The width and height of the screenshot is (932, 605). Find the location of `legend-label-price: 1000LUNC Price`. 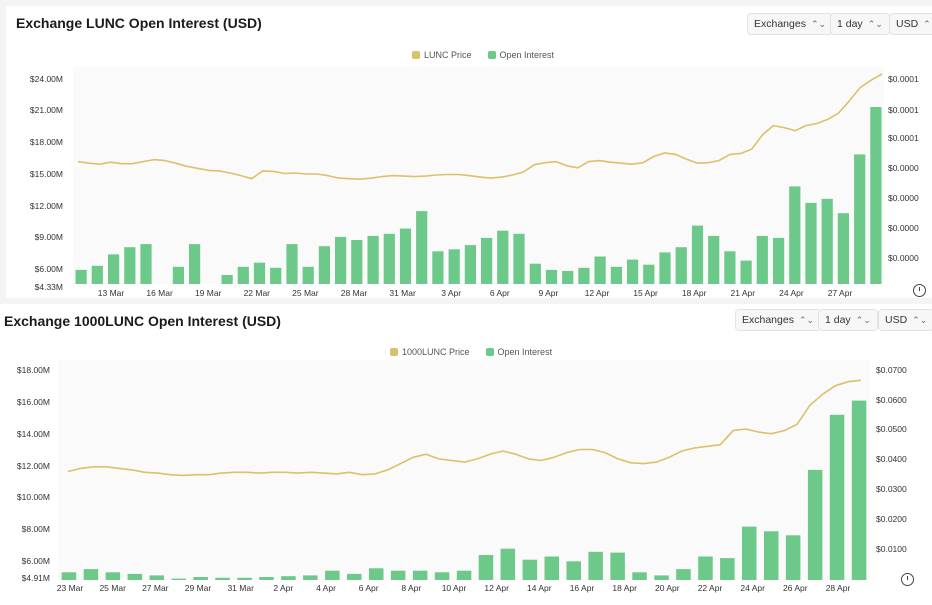

legend-label-price: 1000LUNC Price is located at coordinates (436, 352).